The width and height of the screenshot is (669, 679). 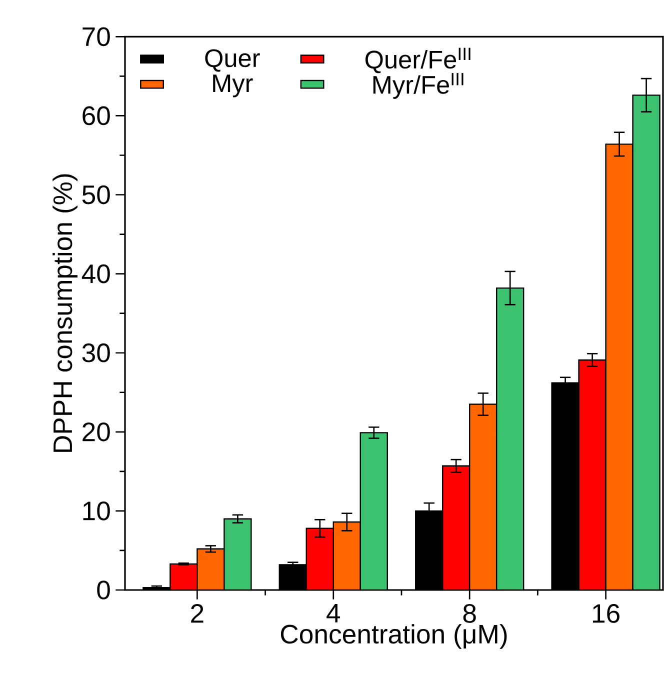 I want to click on x-tick-label: 2, so click(x=197, y=613).